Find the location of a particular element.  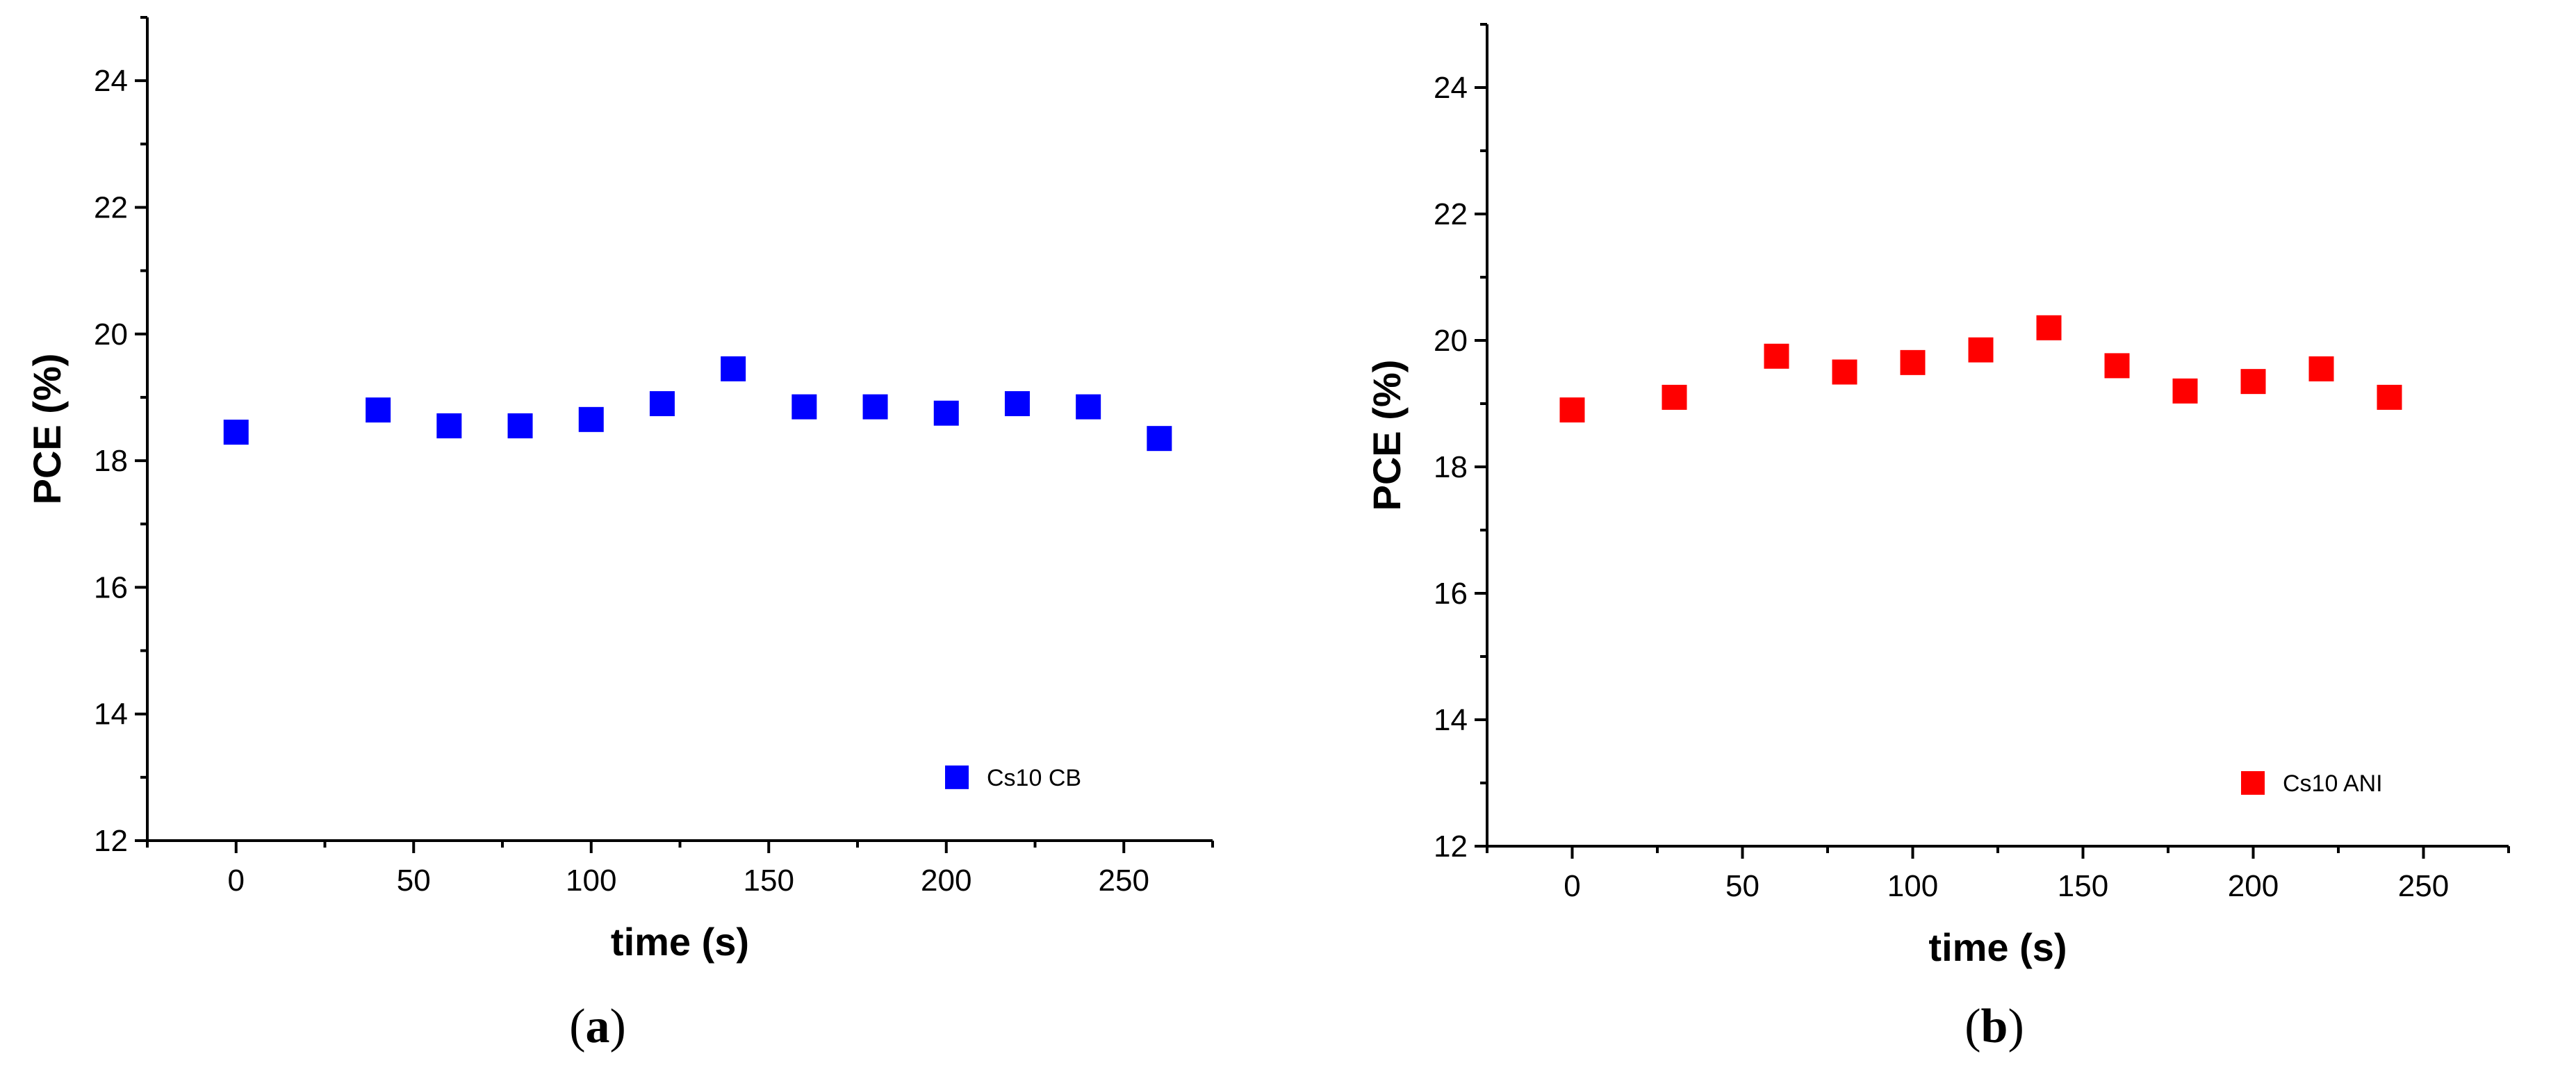

legend-label: Cs10 CB is located at coordinates (1034, 778).